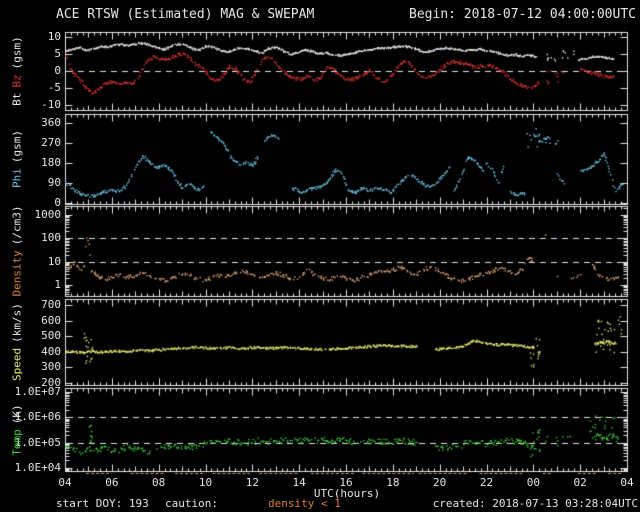 The height and width of the screenshot is (512, 640). I want to click on ylabel-part: Speed, so click(17, 364).